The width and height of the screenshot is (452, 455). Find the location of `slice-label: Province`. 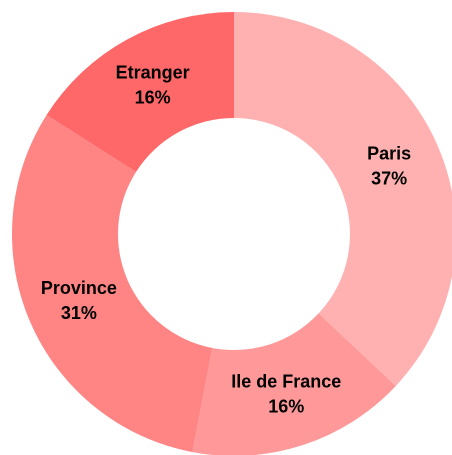

slice-label: Province is located at coordinates (79, 288).